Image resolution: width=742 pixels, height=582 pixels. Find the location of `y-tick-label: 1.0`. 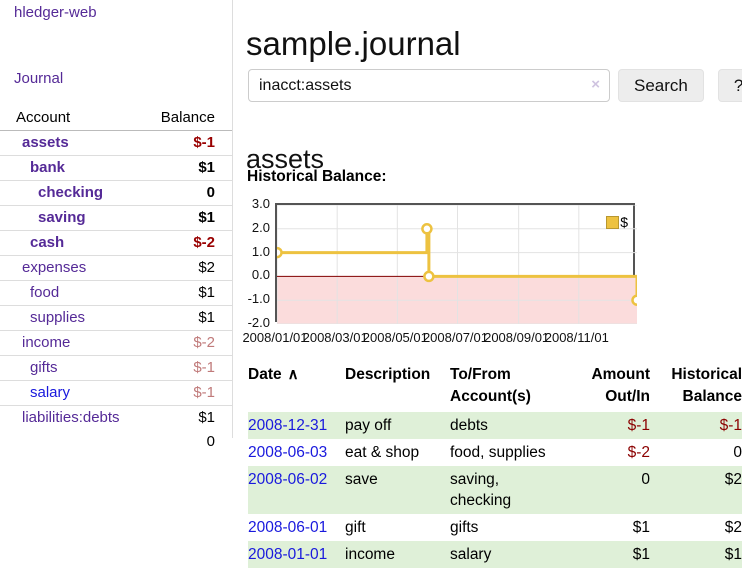

y-tick-label: 1.0 is located at coordinates (260, 251).